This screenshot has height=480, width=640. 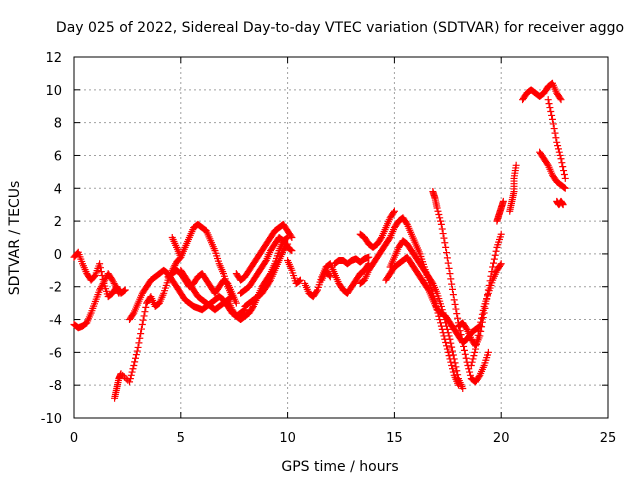 I want to click on y-tick-label: -8, so click(x=55, y=386).